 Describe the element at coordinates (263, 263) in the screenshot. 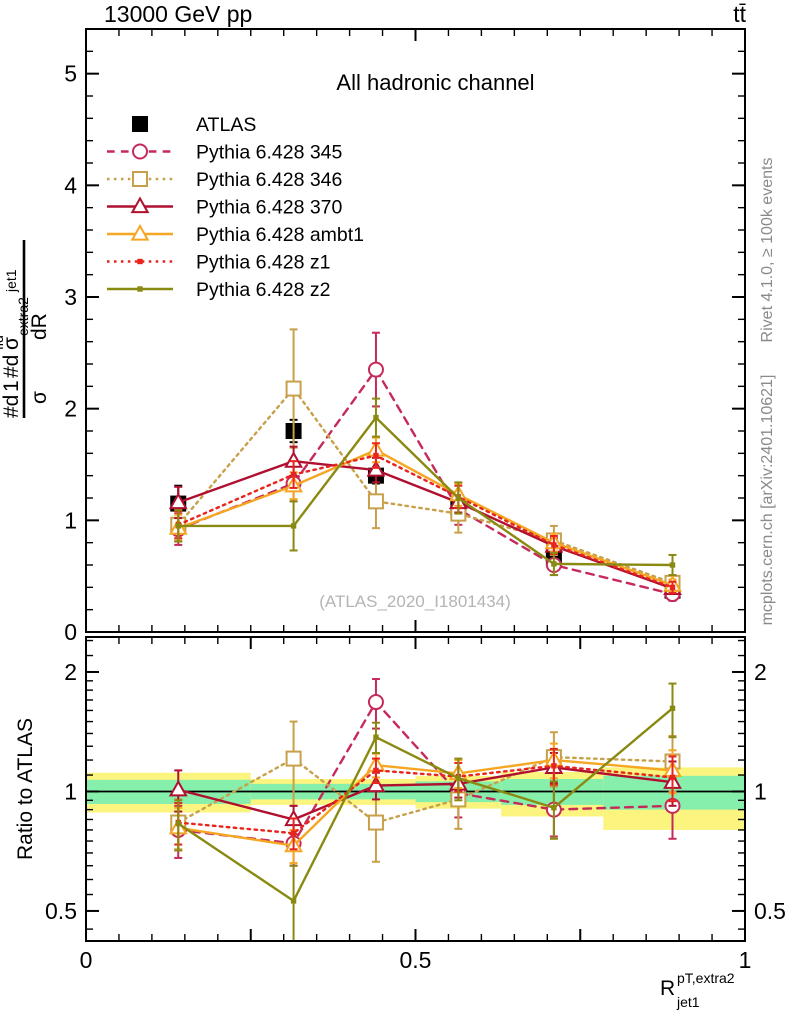

I see `legend-label-text: Pythia 6.428 z1` at that location.